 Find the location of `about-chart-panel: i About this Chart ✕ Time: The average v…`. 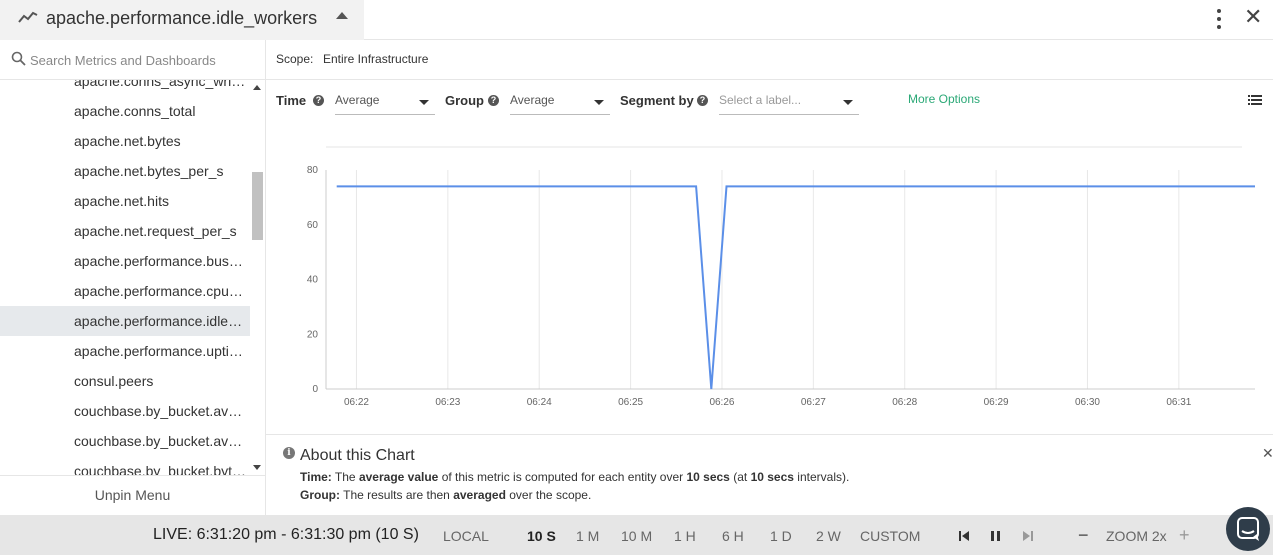

about-chart-panel: i About this Chart ✕ Time: The average v… is located at coordinates (769, 474).